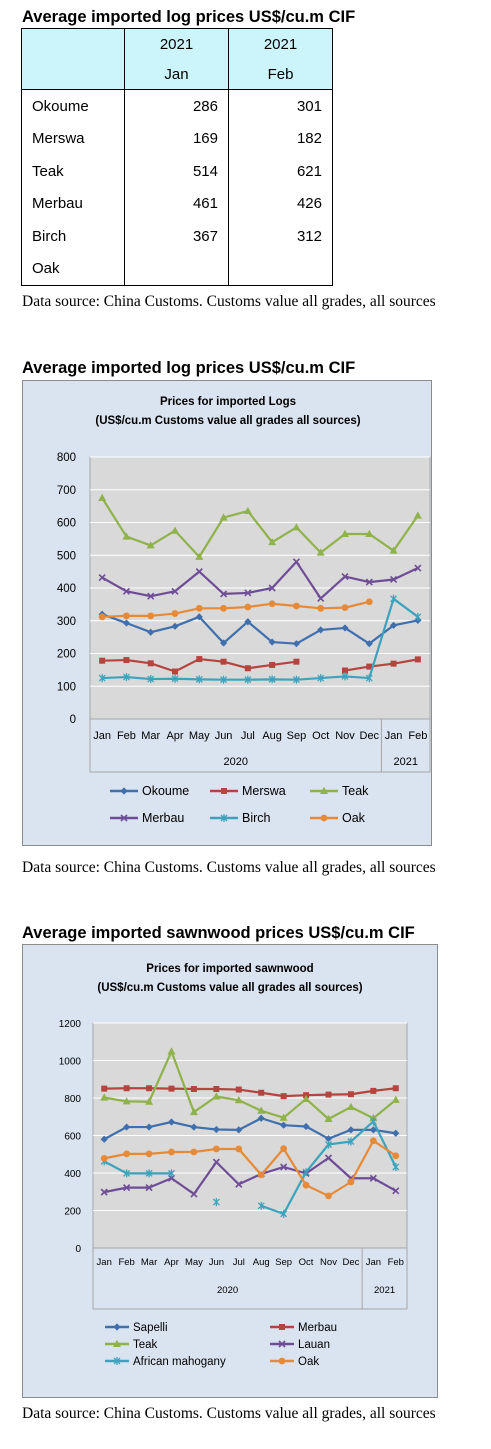 This screenshot has height=1449, width=491. What do you see at coordinates (338, 818) in the screenshot?
I see `legend-entry: Oak` at bounding box center [338, 818].